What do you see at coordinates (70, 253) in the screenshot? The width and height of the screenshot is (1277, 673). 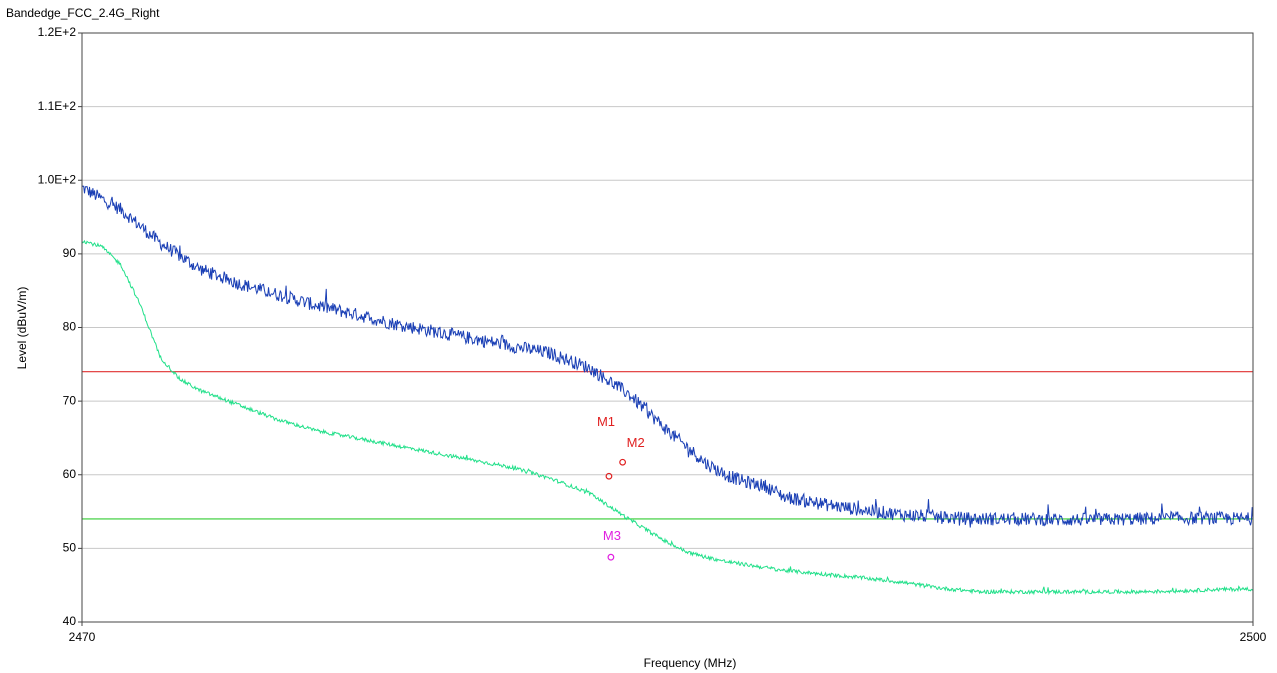 I see `y-tick-label: 90` at bounding box center [70, 253].